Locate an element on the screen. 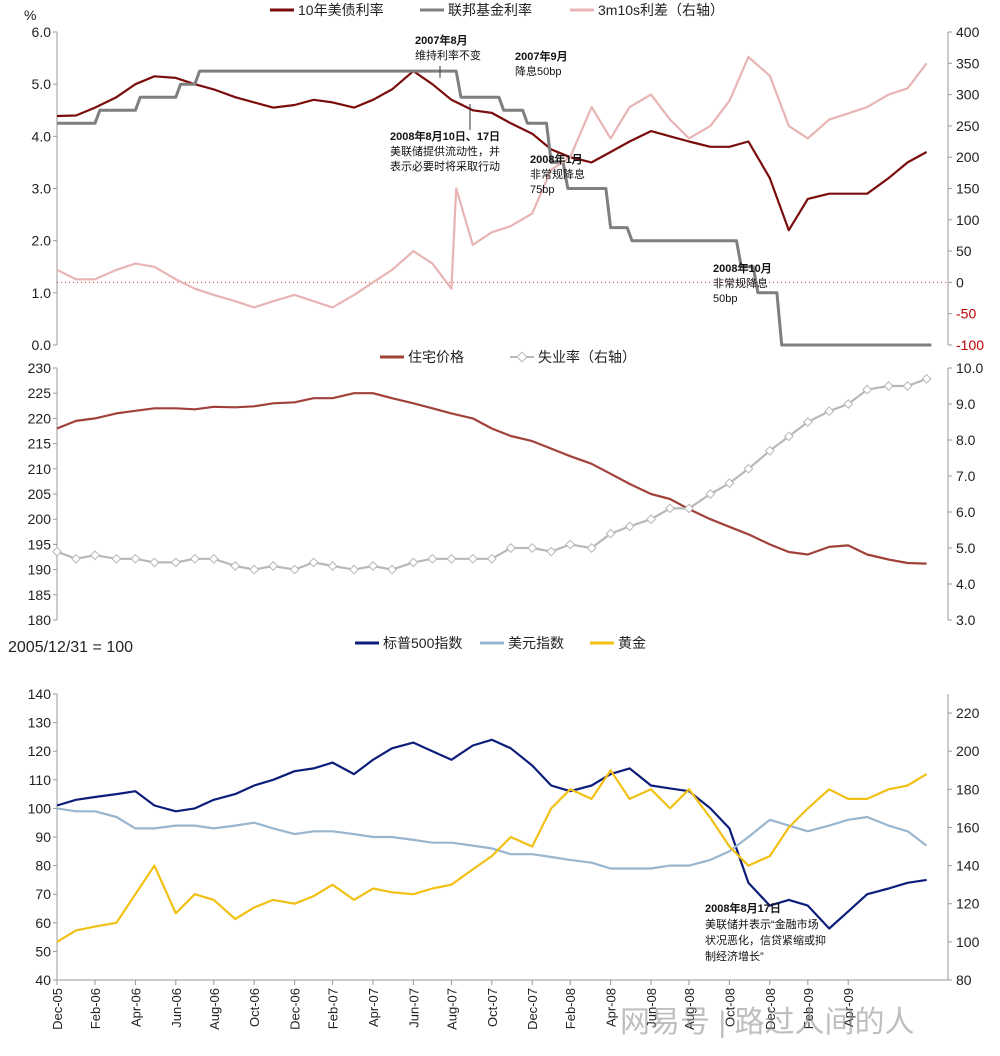 This screenshot has height=1056, width=1000. p1-unit-label: % is located at coordinates (30, 15).